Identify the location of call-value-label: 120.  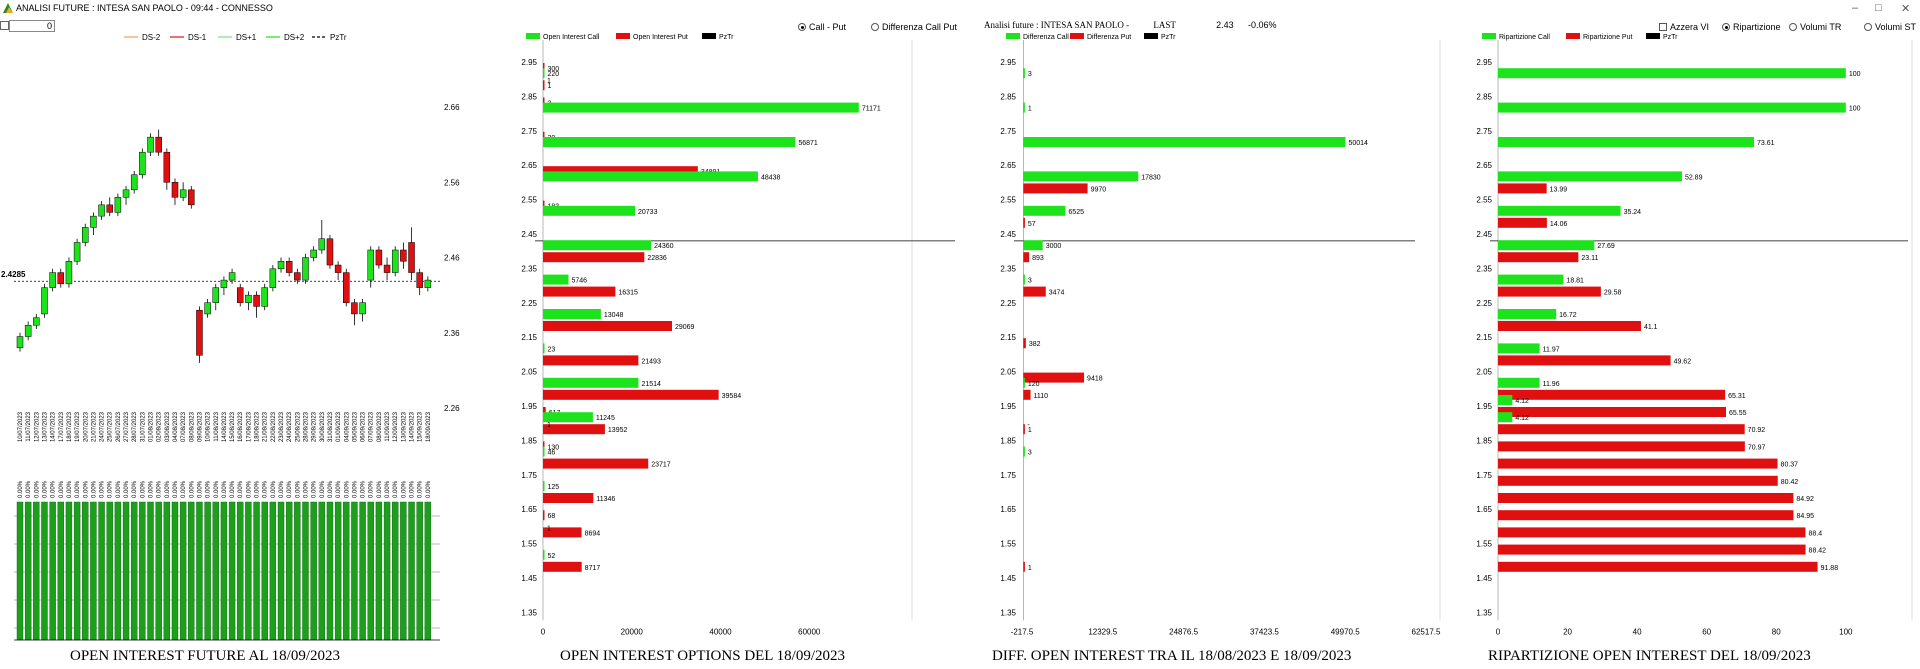
(1034, 384).